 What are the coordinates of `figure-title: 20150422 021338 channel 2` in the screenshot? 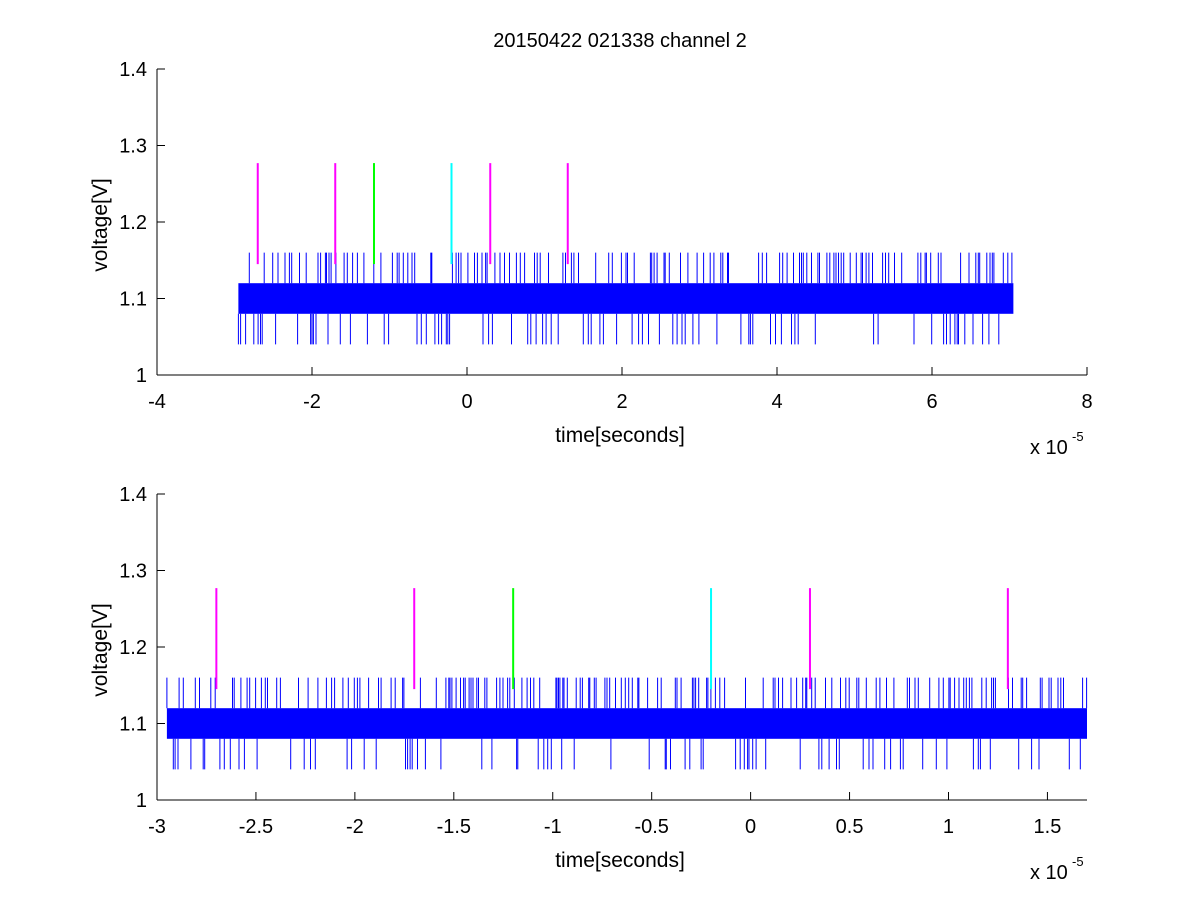 It's located at (620, 41).